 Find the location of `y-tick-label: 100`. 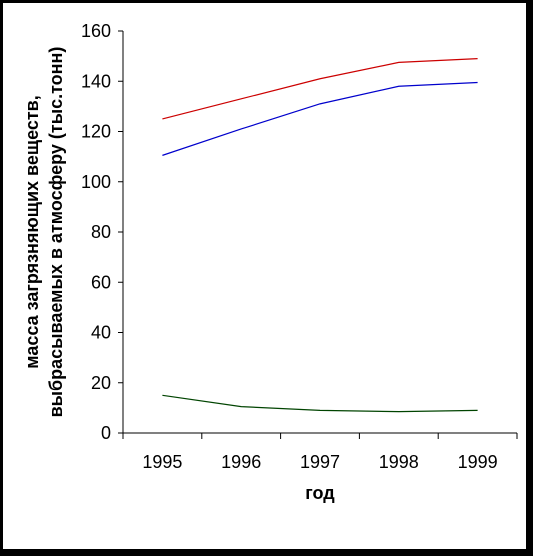

y-tick-label: 100 is located at coordinates (96, 182).